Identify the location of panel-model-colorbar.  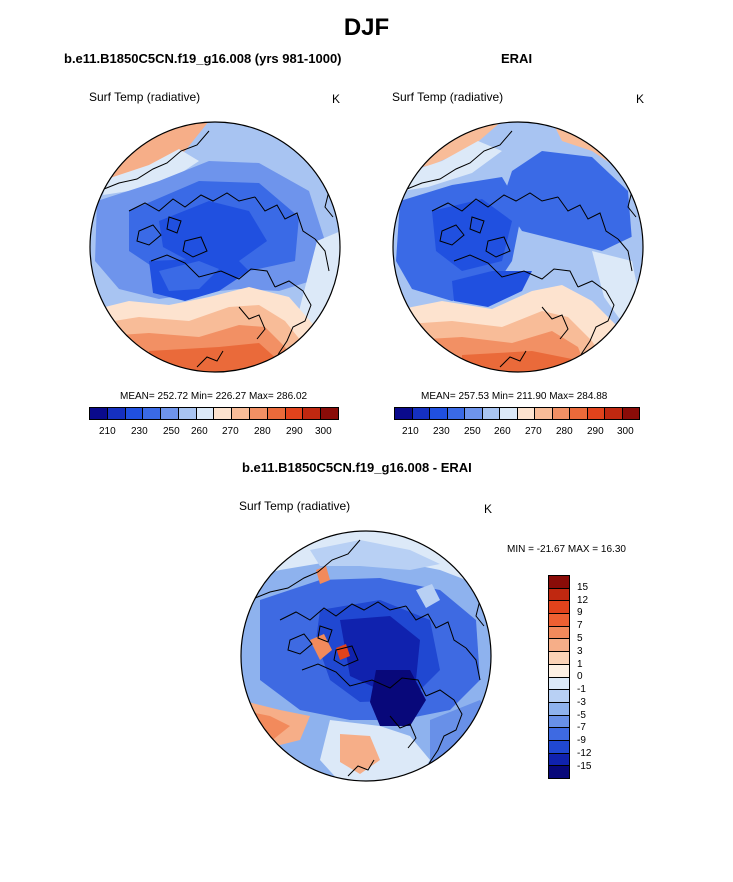
(214, 413).